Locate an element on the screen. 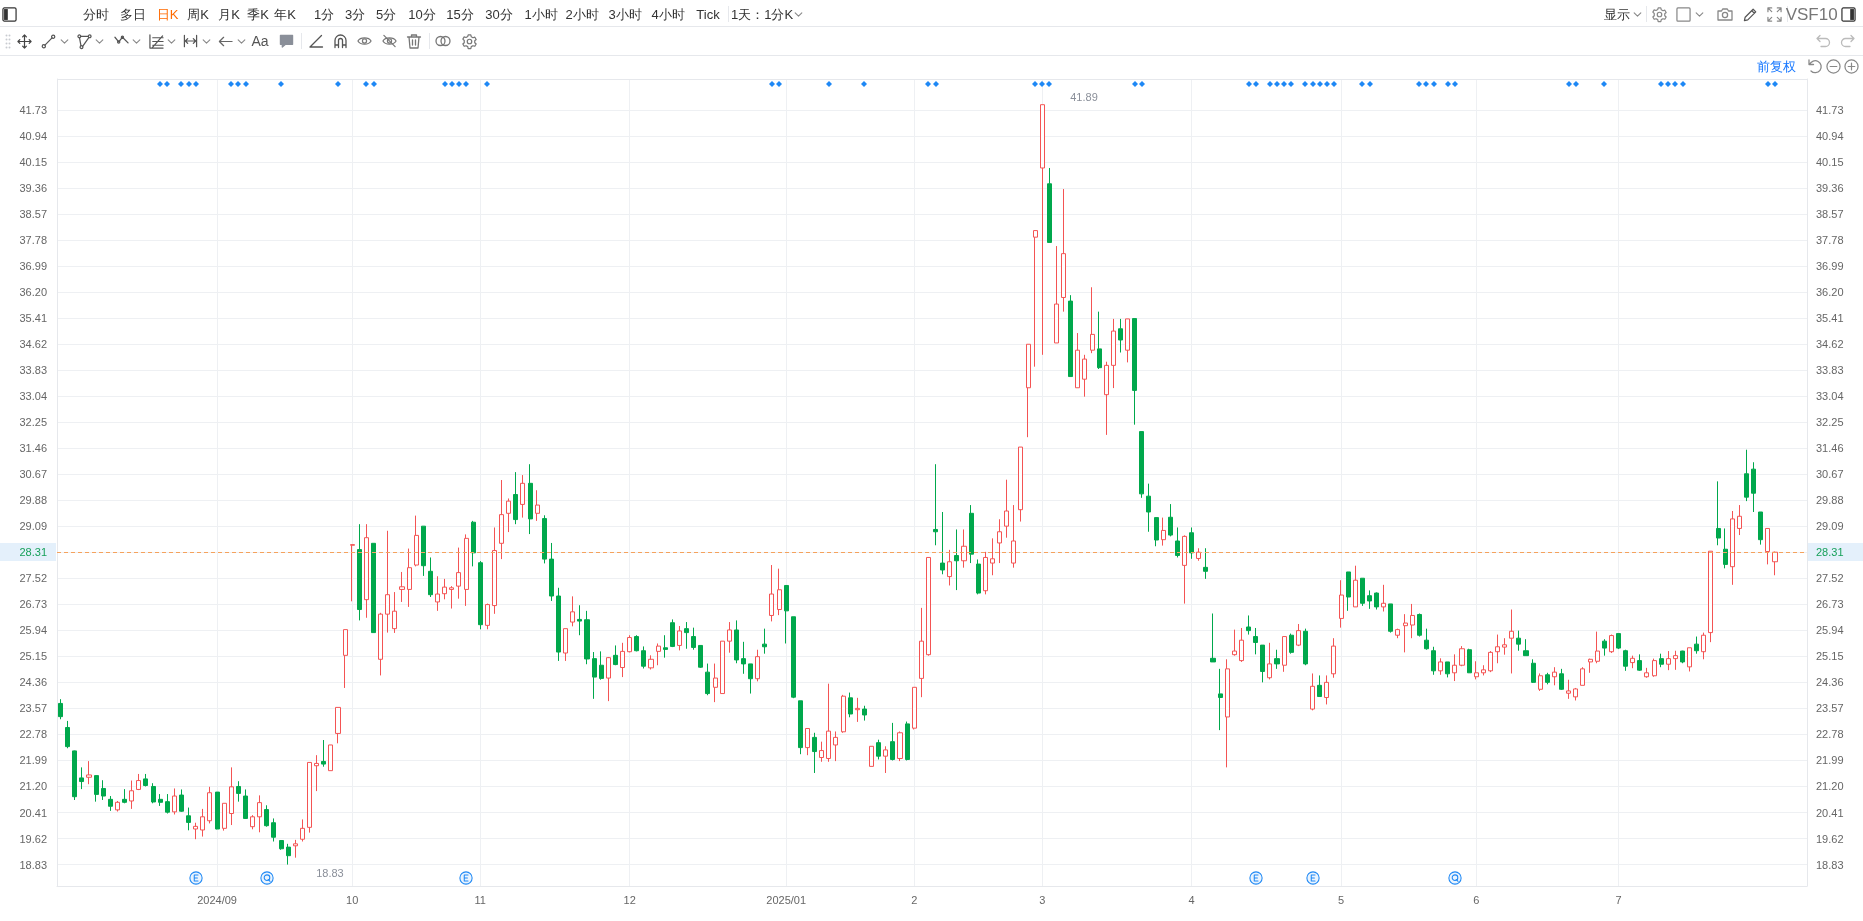  y-tick-label: 21.99 is located at coordinates (33, 760).